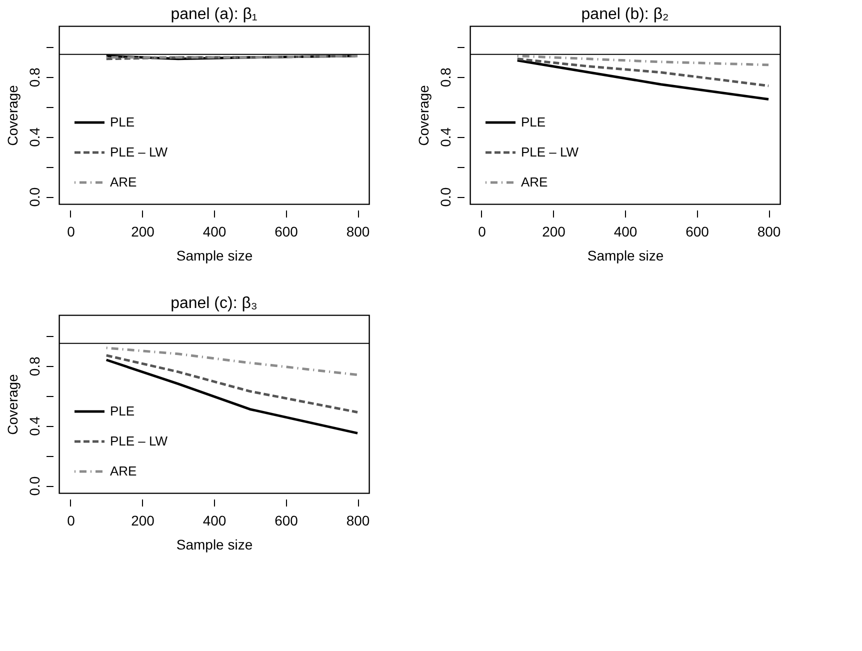 Image resolution: width=862 pixels, height=651 pixels. What do you see at coordinates (625, 14) in the screenshot?
I see `chart-title: panel (b): β₂` at bounding box center [625, 14].